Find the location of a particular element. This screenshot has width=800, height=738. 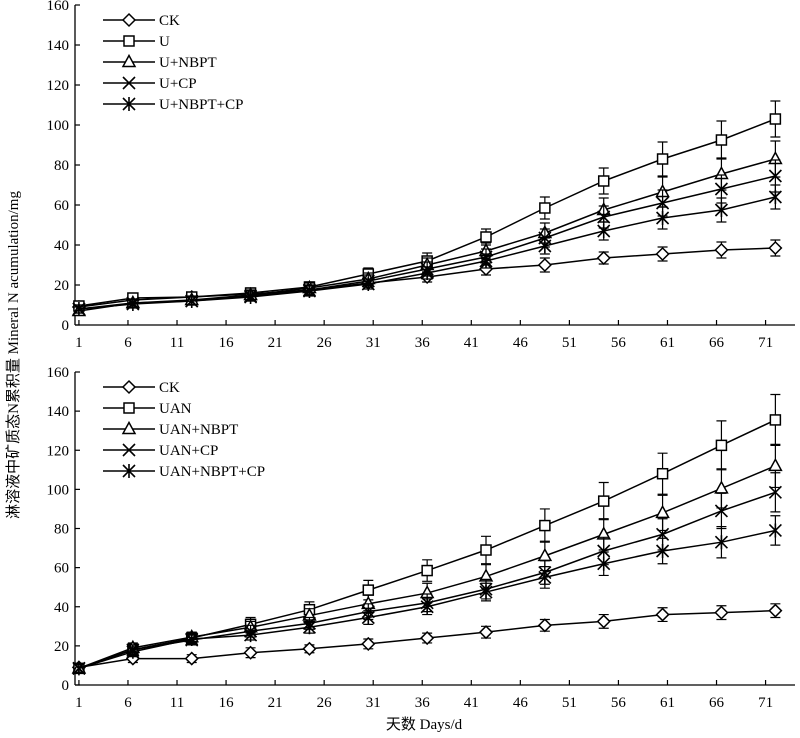

x-tick-label: 56 is located at coordinates (619, 703).